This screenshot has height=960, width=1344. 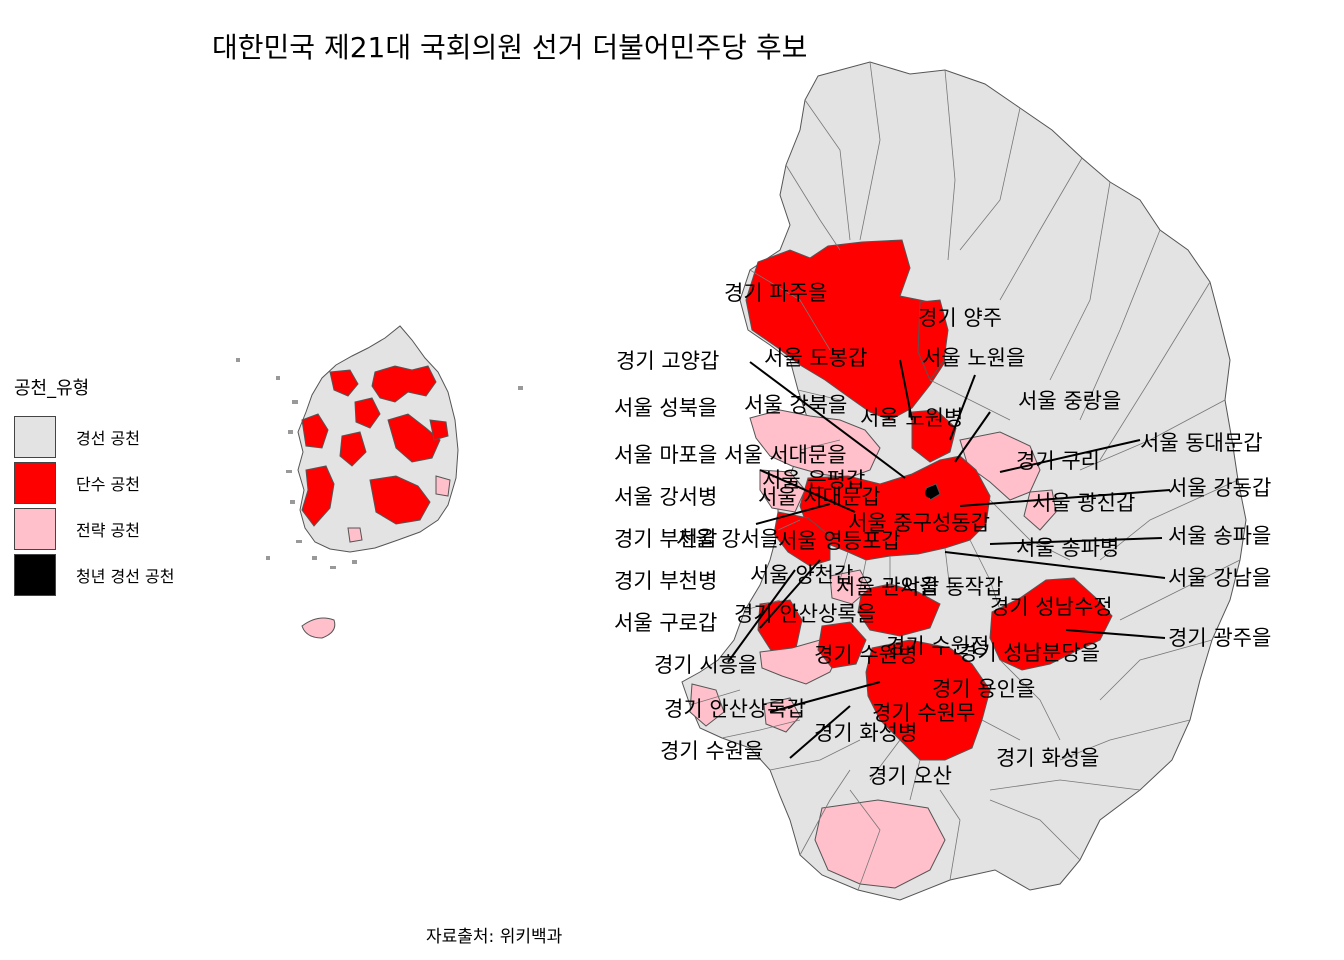 What do you see at coordinates (960, 318) in the screenshot?
I see `label-yangju: 경기 양주` at bounding box center [960, 318].